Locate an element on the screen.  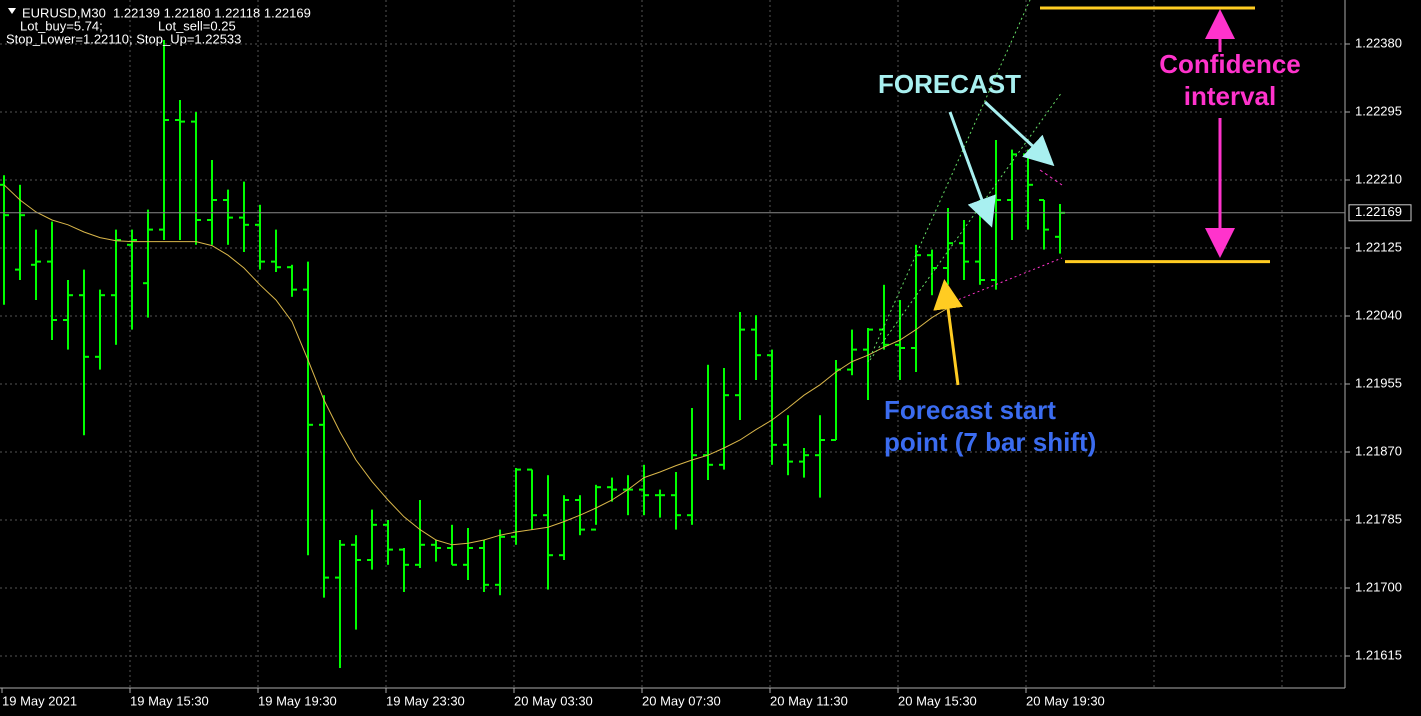
x-tick-label: 19 May 23:30 is located at coordinates (425, 700).